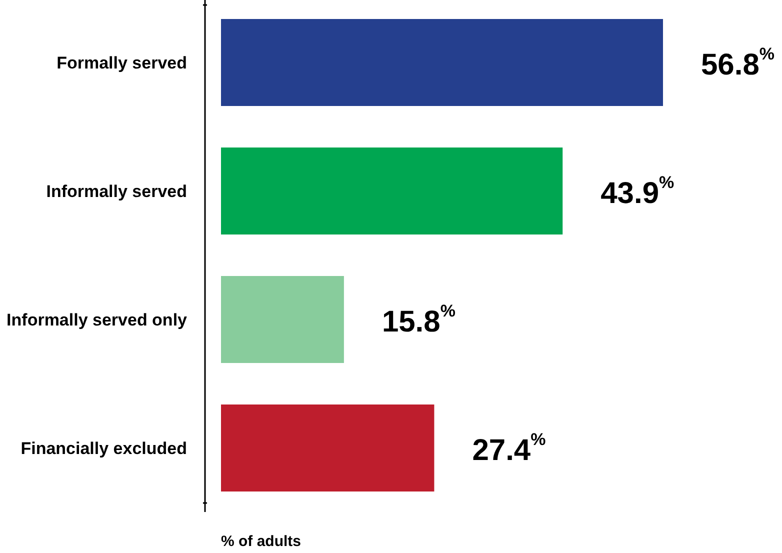  Describe the element at coordinates (97, 320) in the screenshot. I see `y-tick-label: Informally served only` at that location.